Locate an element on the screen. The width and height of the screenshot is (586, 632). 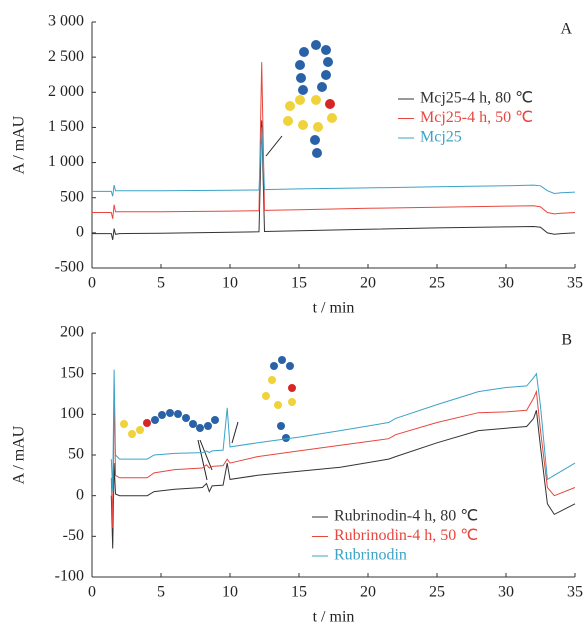
legend-label: Mcj25-4 h, 80 ℃ is located at coordinates (476, 98).